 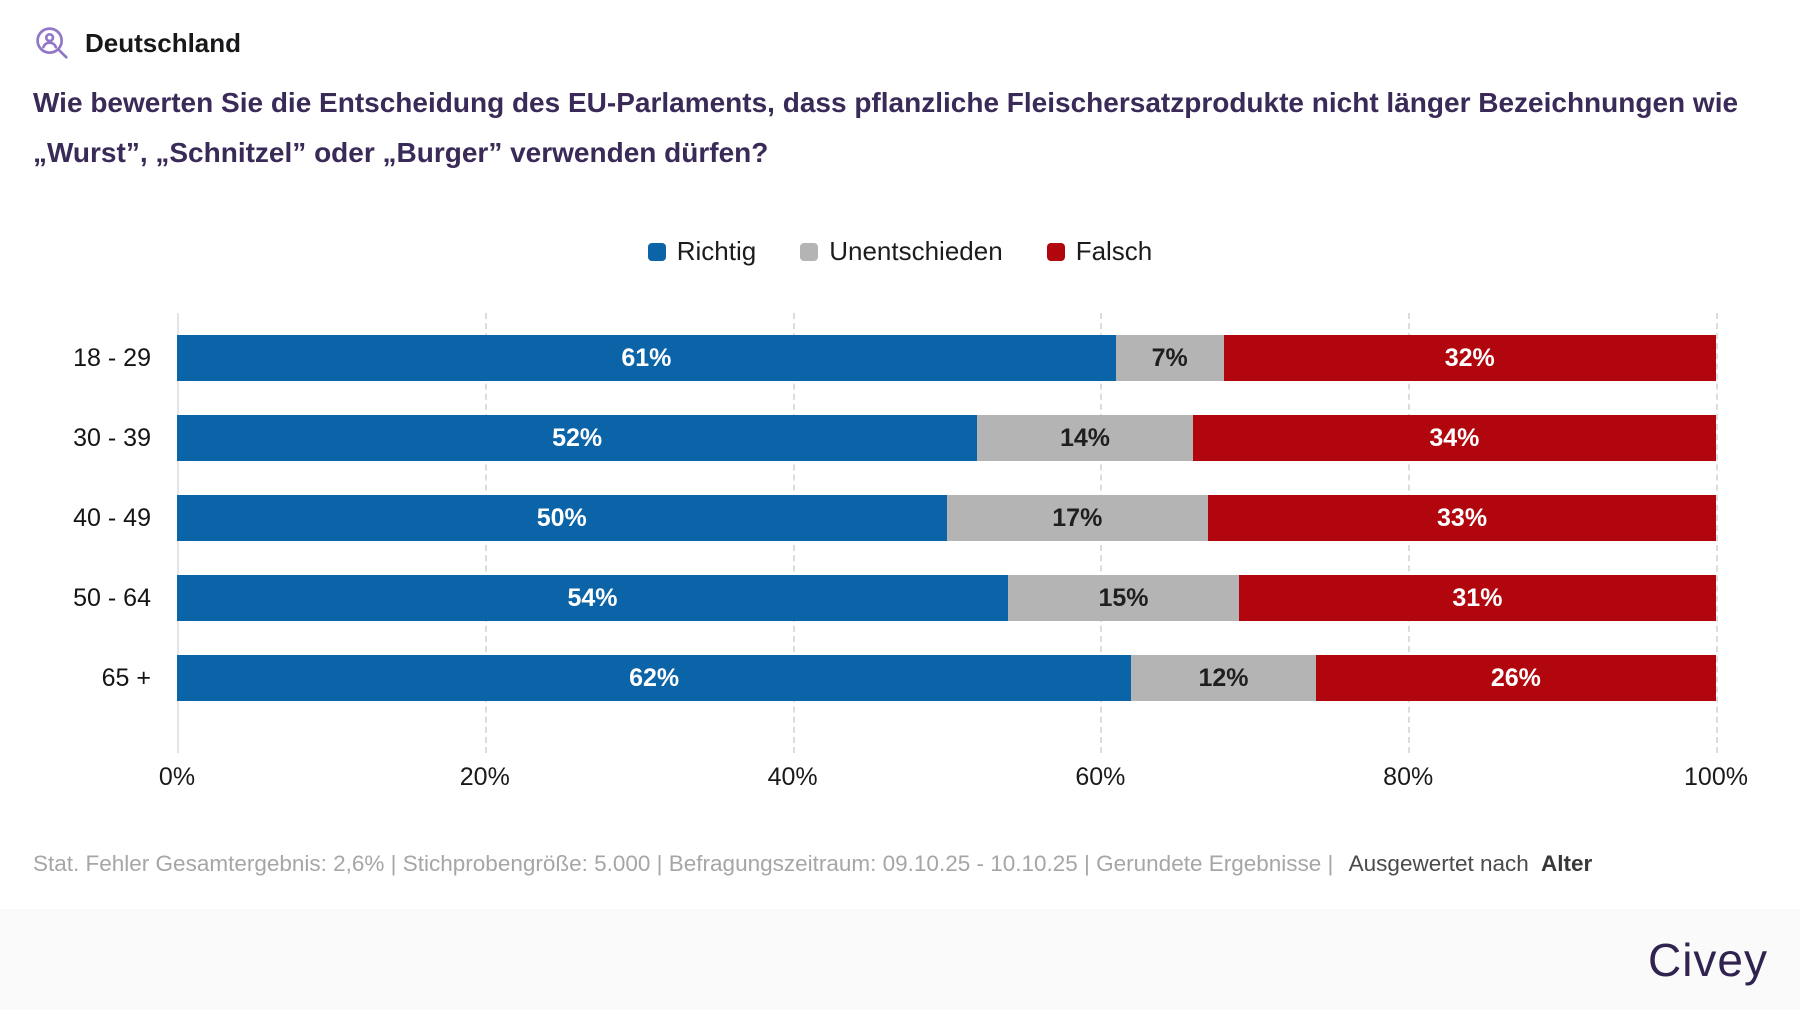 I want to click on segment-value: 34%, so click(x=1454, y=437).